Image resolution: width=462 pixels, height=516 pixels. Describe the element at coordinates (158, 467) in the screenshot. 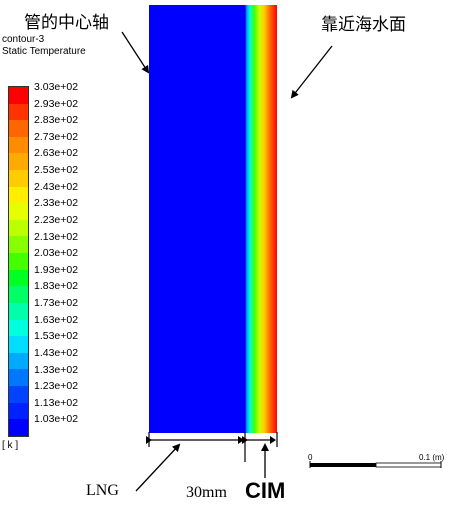

I see `lng-arrow` at that location.